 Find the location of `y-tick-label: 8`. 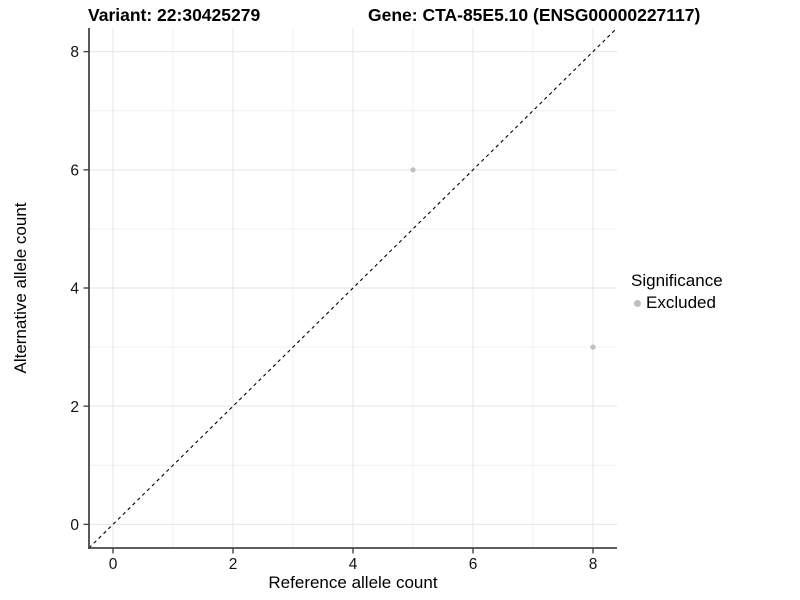

y-tick-label: 8 is located at coordinates (74, 52).